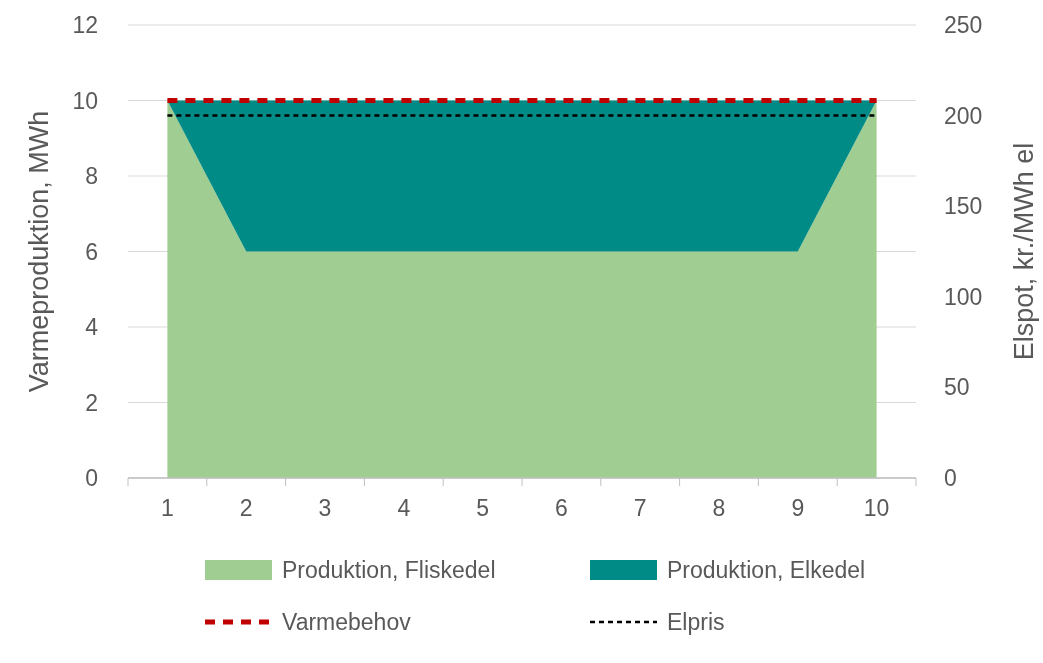 Image resolution: width=1043 pixels, height=663 pixels. Describe the element at coordinates (389, 570) in the screenshot. I see `legend-label: Produktion, Fliskedel` at that location.